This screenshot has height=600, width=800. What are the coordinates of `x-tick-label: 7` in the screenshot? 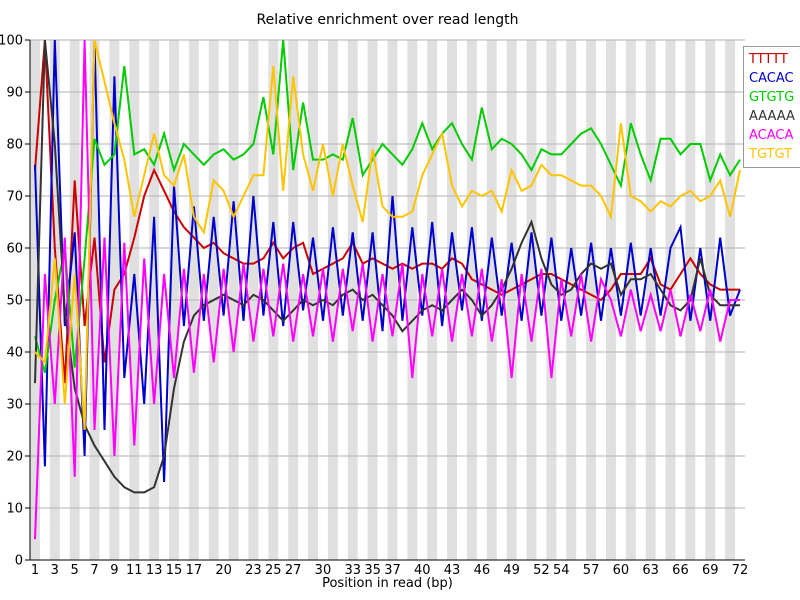 It's located at (94, 570).